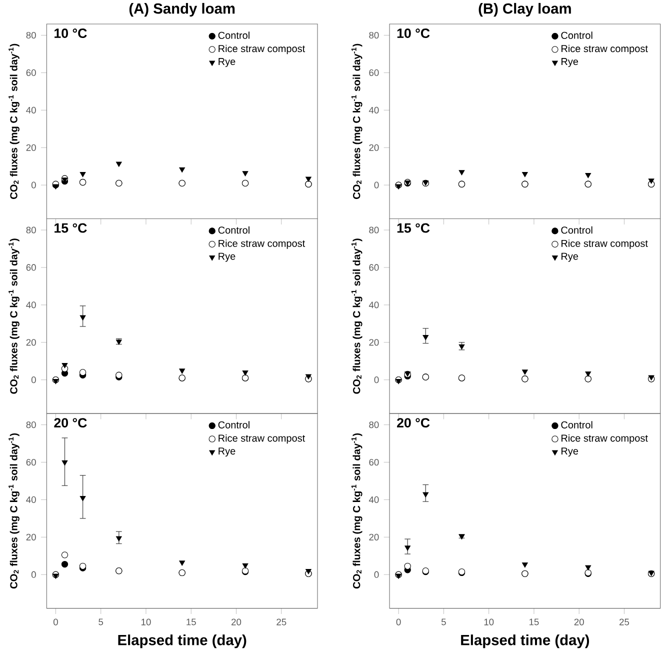 This screenshot has width=667, height=656. Describe the element at coordinates (182, 9) in the screenshot. I see `chart-title: (A) Sandy loam` at that location.